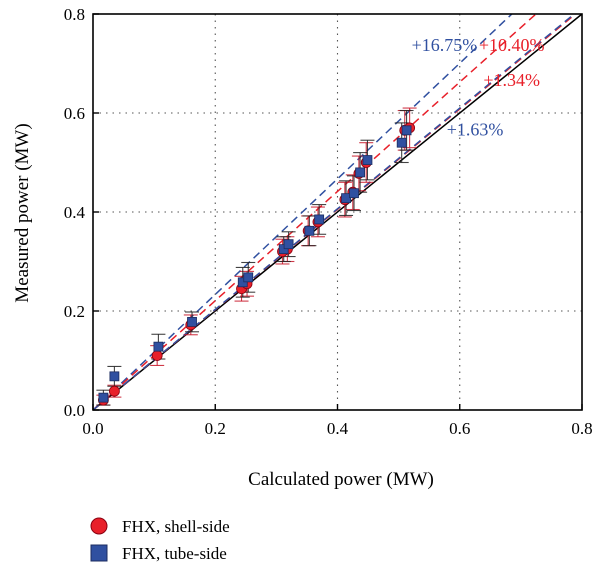  Describe the element at coordinates (459, 428) in the screenshot. I see `x-tick-label: 0.6` at that location.